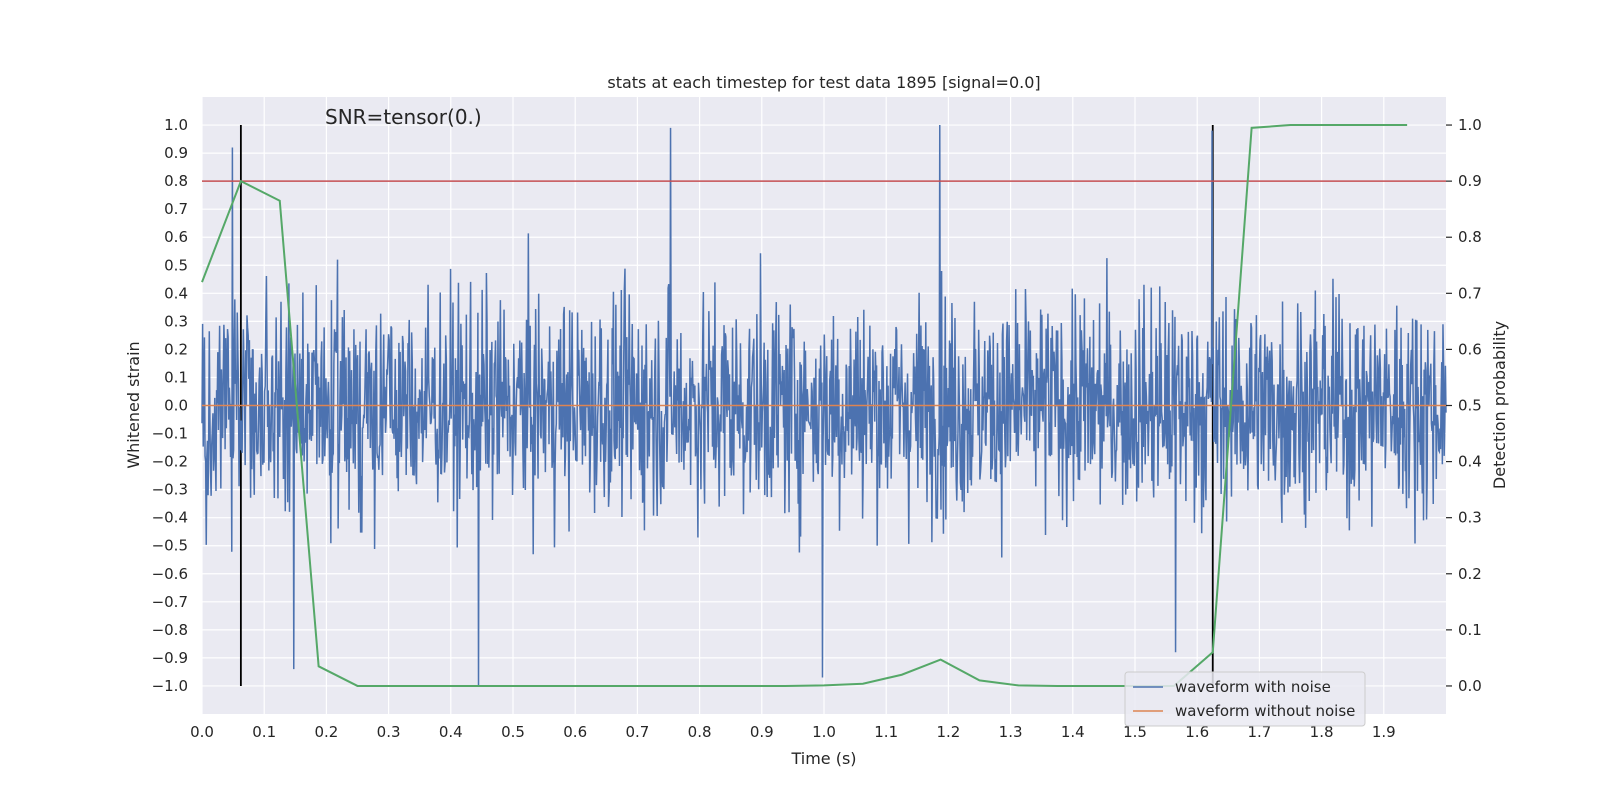 The height and width of the screenshot is (800, 1600). Describe the element at coordinates (1470, 518) in the screenshot. I see `y-right-tick-label: 0.3` at that location.